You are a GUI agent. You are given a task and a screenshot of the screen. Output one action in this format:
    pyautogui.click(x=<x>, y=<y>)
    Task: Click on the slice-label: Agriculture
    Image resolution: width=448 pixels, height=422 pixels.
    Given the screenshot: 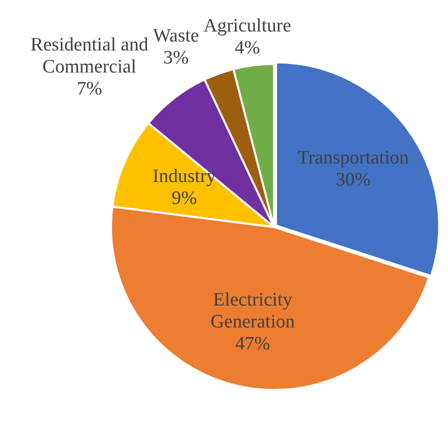 What is the action you would take?
    pyautogui.click(x=248, y=25)
    